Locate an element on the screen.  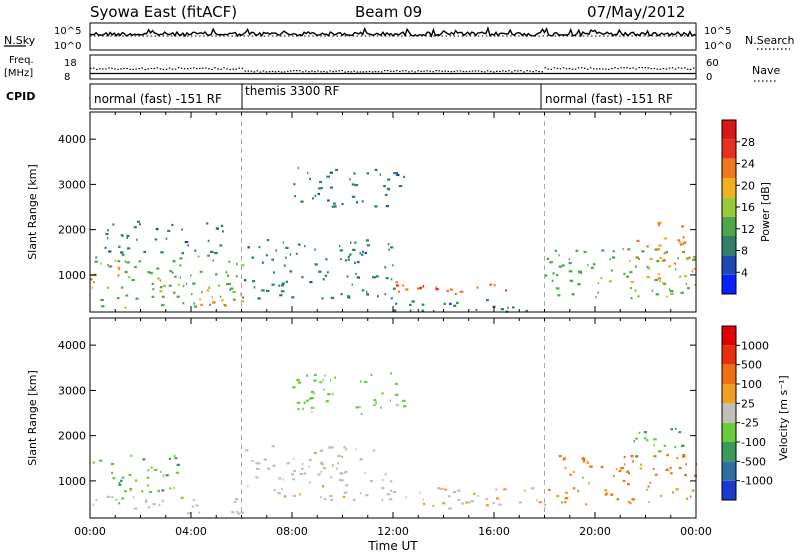
freq-tick-top: 18 is located at coordinates (70, 63).